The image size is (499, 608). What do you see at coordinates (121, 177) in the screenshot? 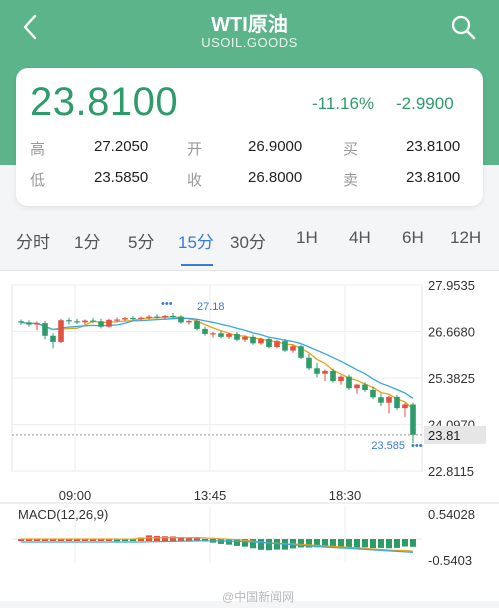
I see `low-value: 23.5850` at bounding box center [121, 177].